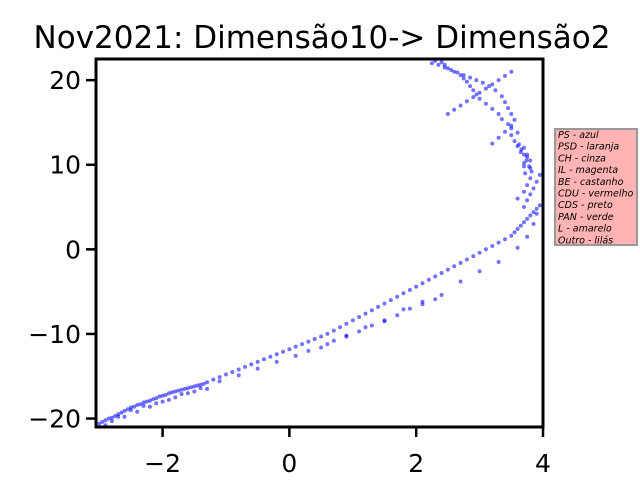  What do you see at coordinates (586, 217) in the screenshot?
I see `legend-entry: PAN - verde` at bounding box center [586, 217].